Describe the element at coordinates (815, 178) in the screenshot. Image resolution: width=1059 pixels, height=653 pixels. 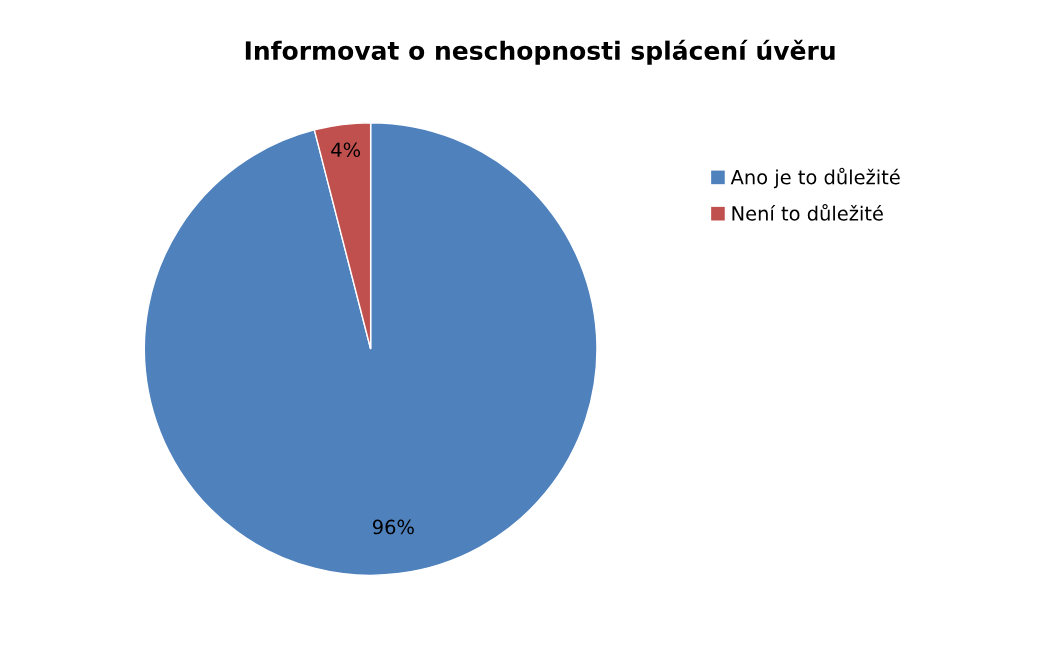
I see `legend-label: Ano je to důležité` at that location.